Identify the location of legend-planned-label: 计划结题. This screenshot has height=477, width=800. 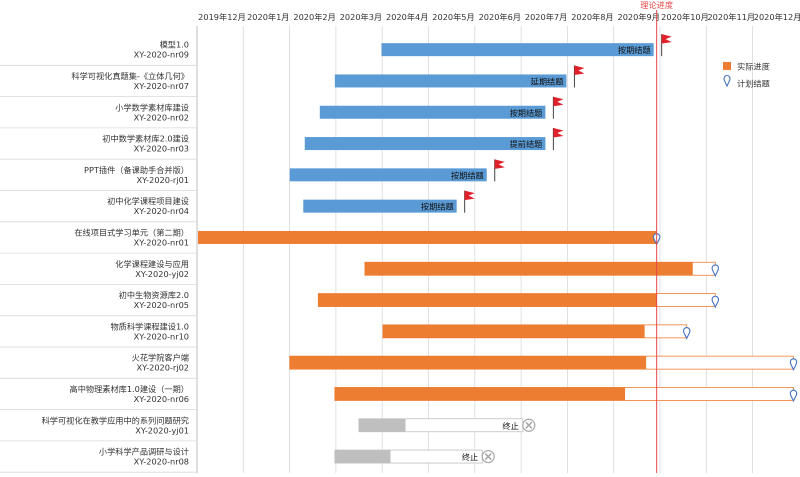
(753, 84).